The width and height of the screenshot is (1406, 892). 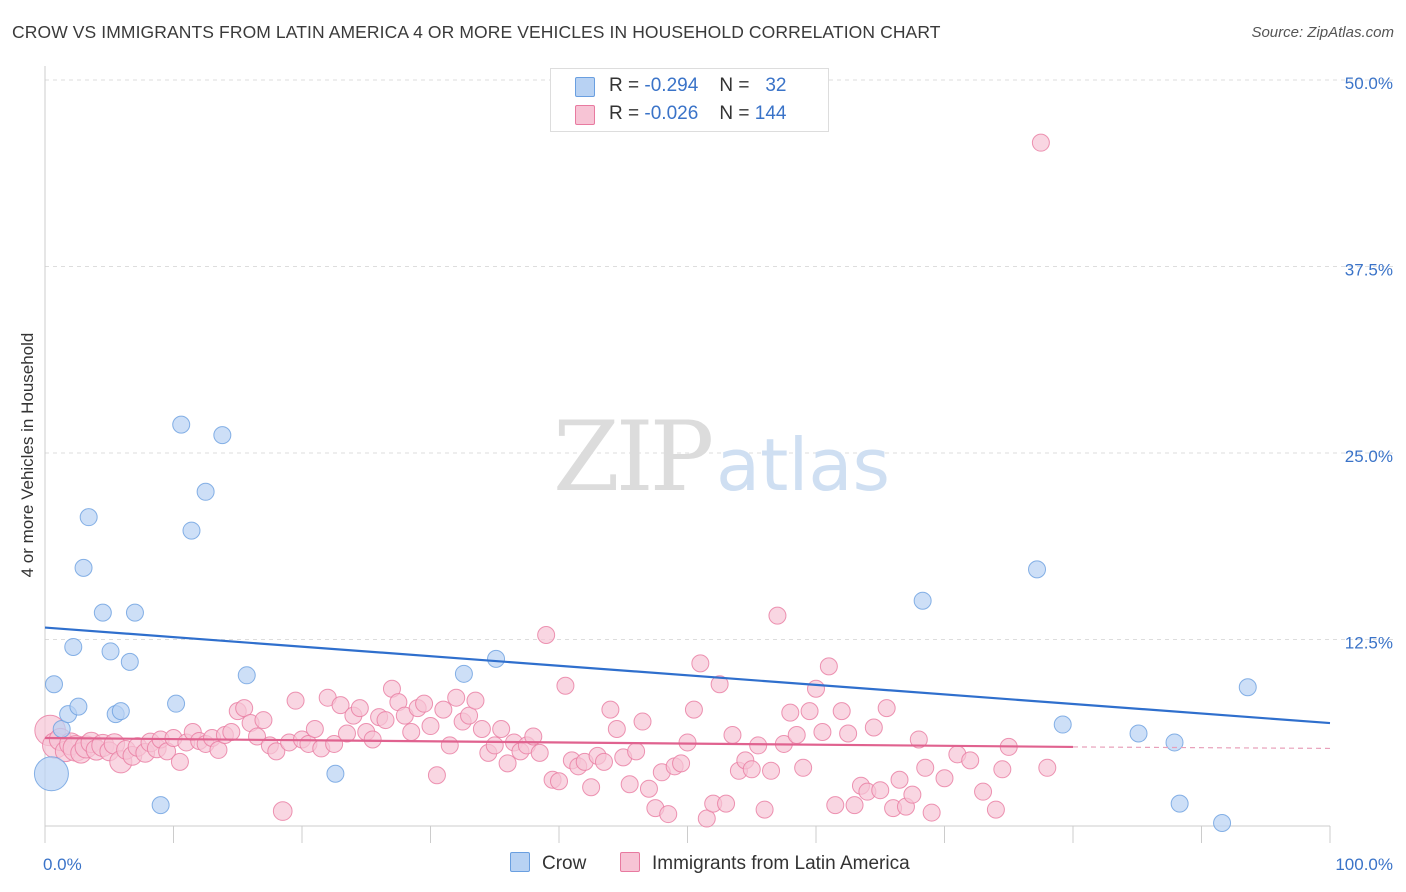 What do you see at coordinates (1369, 456) in the screenshot?
I see `y-tick-label: 25.0%` at bounding box center [1369, 456].